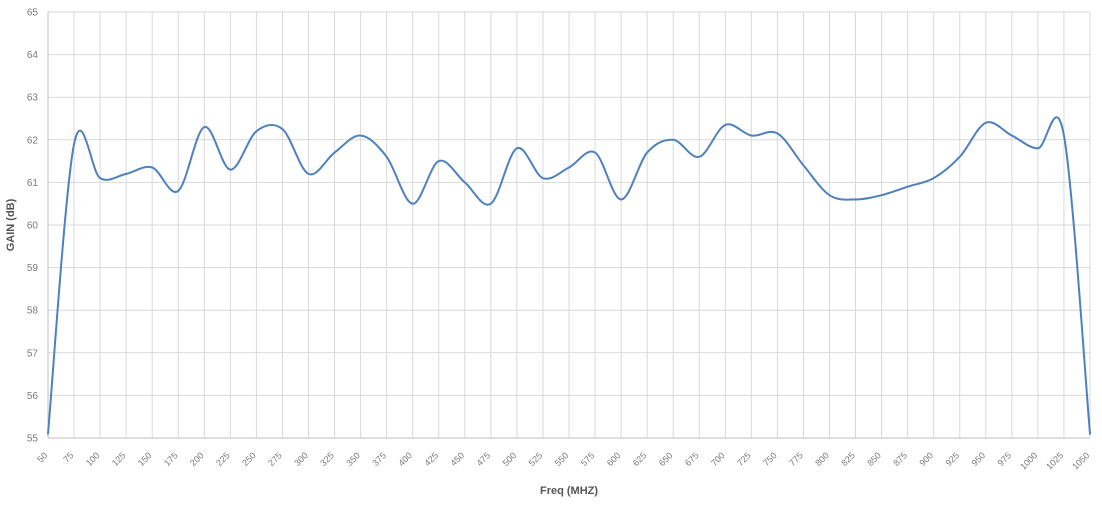 This screenshot has width=1102, height=505. I want to click on x-tick-label: 425, so click(431, 459).